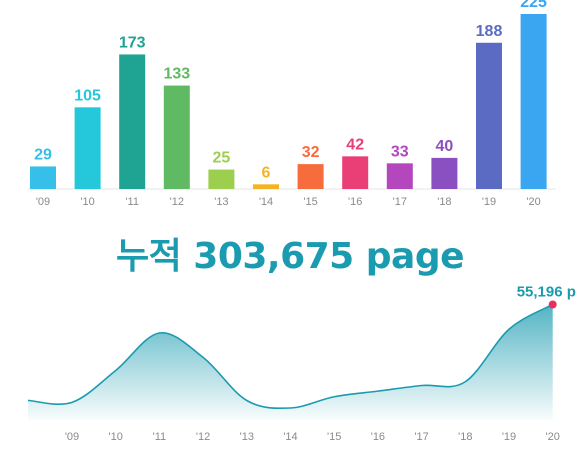  What do you see at coordinates (203, 437) in the screenshot?
I see `area-tick-label-3: '12` at bounding box center [203, 437].